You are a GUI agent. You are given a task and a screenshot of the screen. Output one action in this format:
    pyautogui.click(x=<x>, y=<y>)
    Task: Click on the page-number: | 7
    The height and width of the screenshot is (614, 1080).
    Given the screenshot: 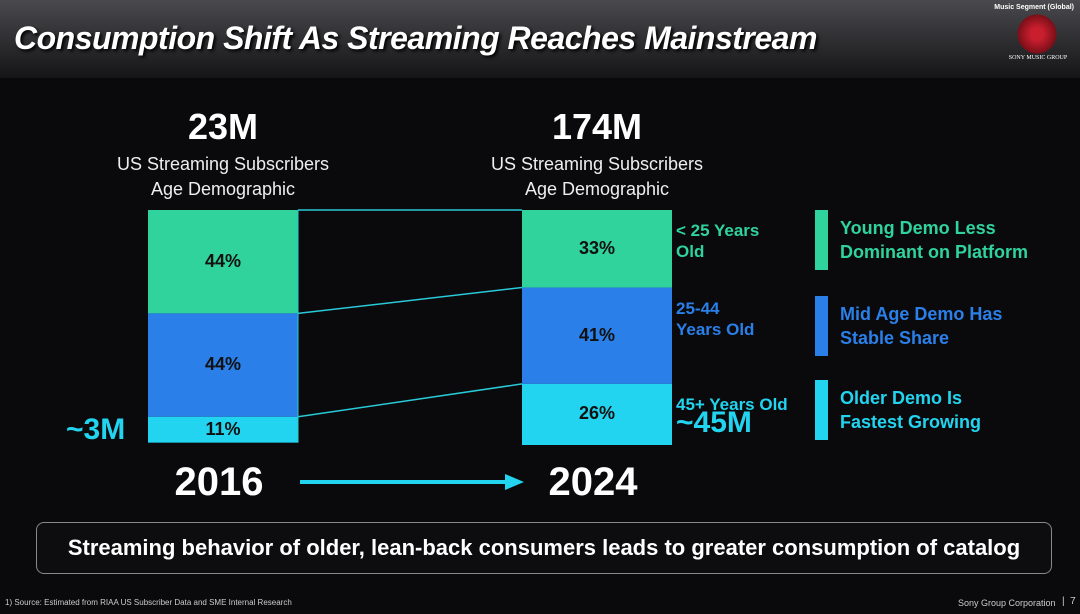 What is the action you would take?
    pyautogui.click(x=1069, y=601)
    